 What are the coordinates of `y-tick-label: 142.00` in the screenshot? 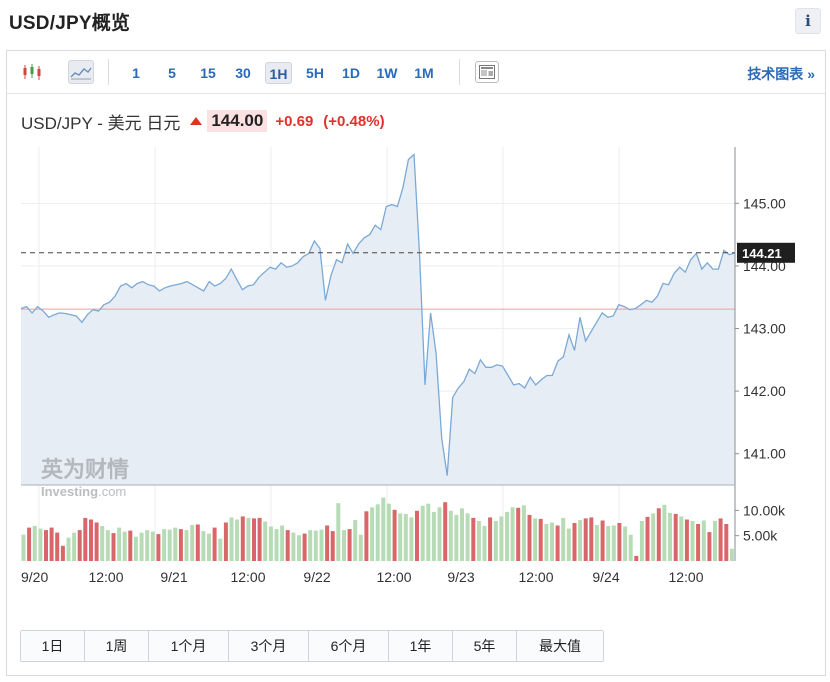 It's located at (764, 391).